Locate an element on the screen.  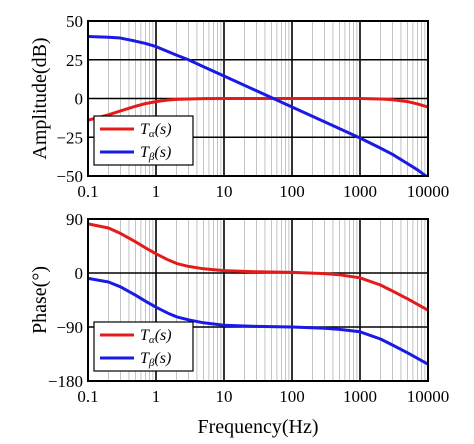
y-tick-label: −90 is located at coordinates (69, 327).